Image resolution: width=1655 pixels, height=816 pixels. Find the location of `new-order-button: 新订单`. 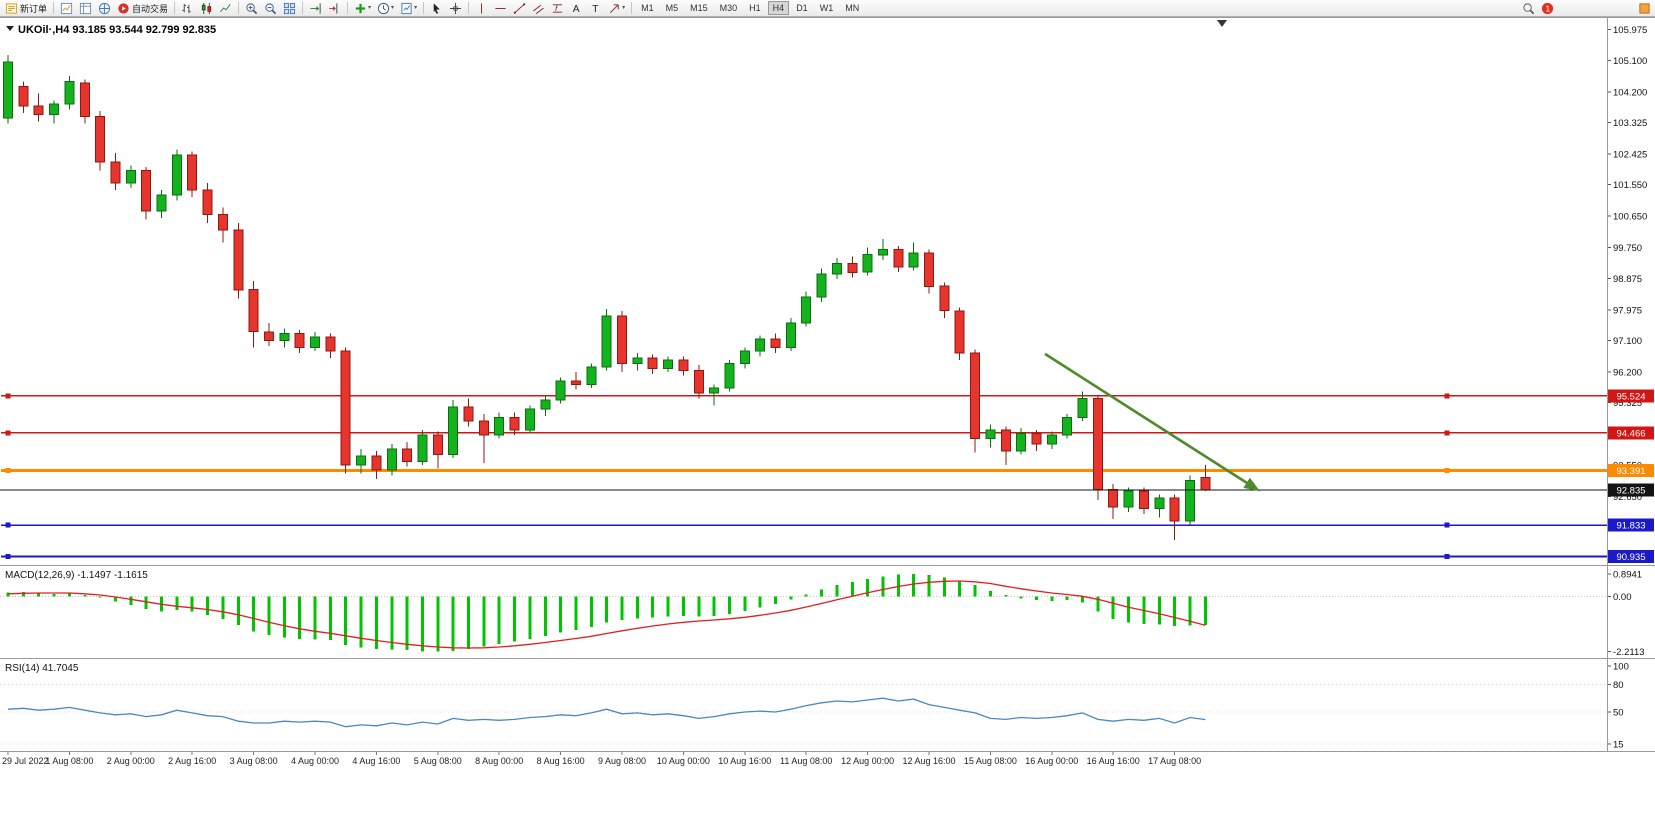

new-order-button: 新订单 is located at coordinates (26, 8).